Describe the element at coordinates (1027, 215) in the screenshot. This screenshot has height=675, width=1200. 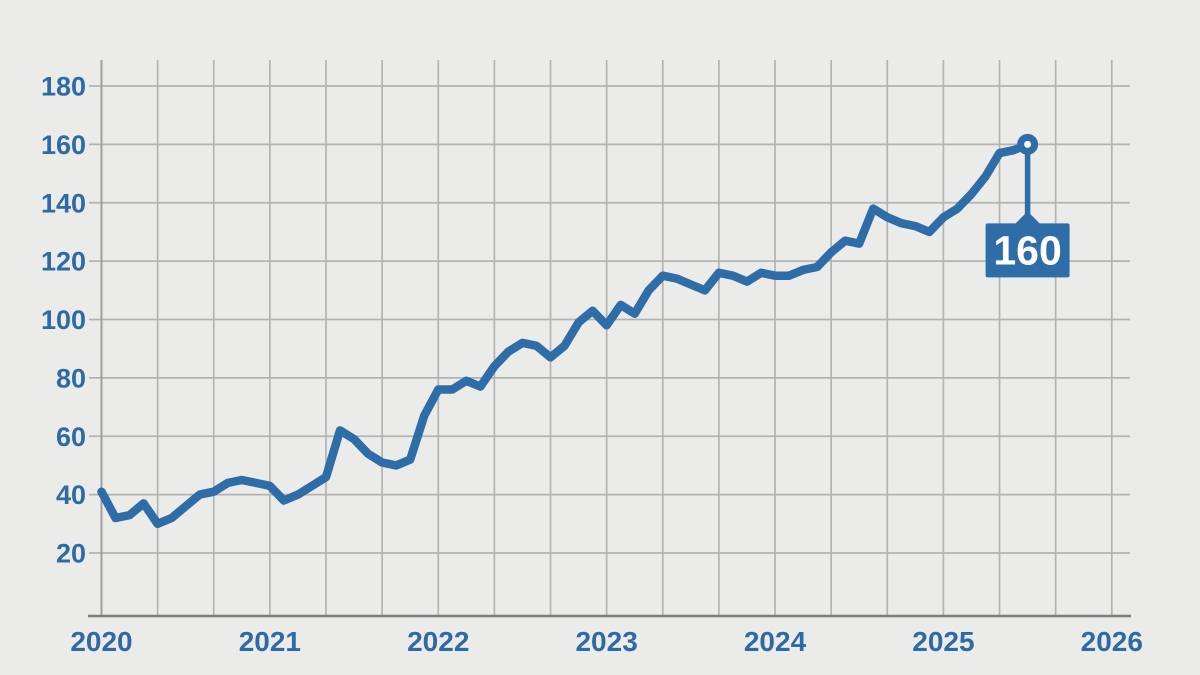
I see `value-callout: 160` at that location.